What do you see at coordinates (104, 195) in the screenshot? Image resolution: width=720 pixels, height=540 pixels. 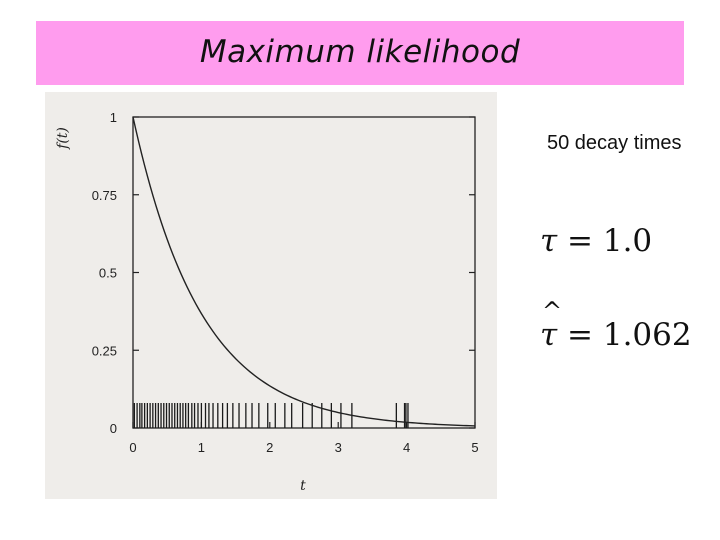 I see `y-tick-label: 0.75` at bounding box center [104, 195].